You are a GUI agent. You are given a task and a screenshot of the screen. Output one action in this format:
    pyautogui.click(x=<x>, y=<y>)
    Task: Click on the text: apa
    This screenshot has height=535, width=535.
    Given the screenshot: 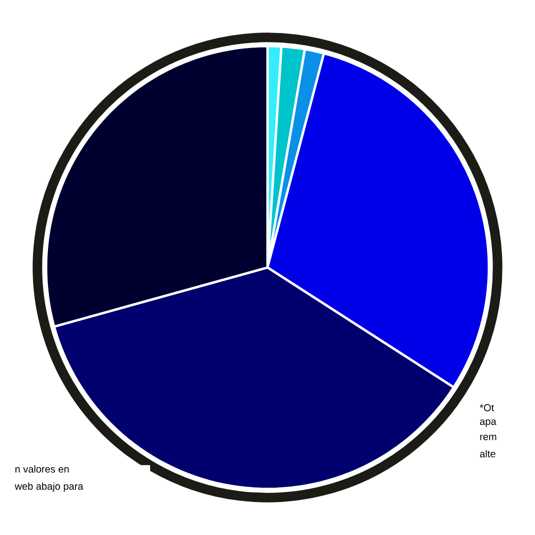 What is the action you would take?
    pyautogui.click(x=488, y=423)
    